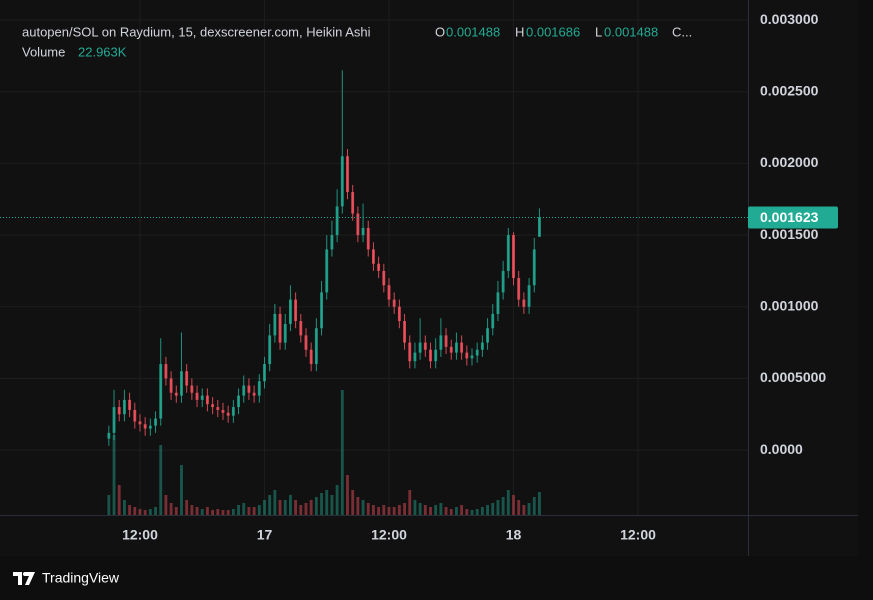  I want to click on brand-logo, so click(24, 578).